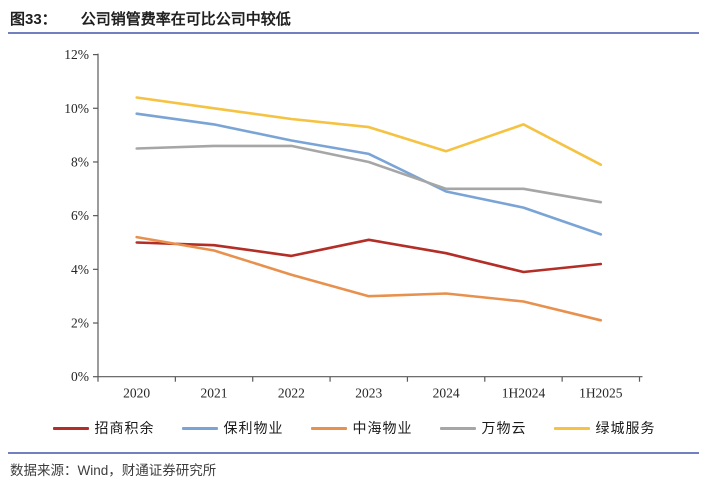  Describe the element at coordinates (185, 19) in the screenshot. I see `figure-title-text: 公司销管费率在可比公司中较低` at that location.